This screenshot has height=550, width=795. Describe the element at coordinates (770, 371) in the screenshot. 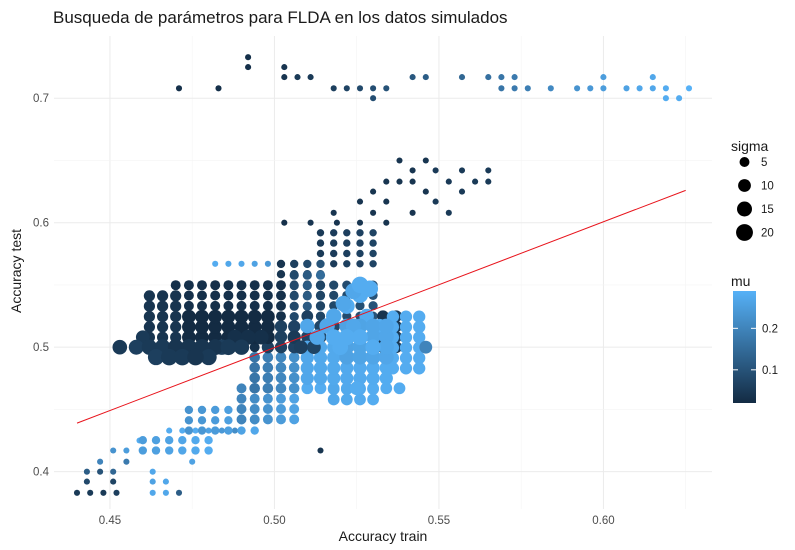

I see `mu-legend-label: 0.1` at that location.